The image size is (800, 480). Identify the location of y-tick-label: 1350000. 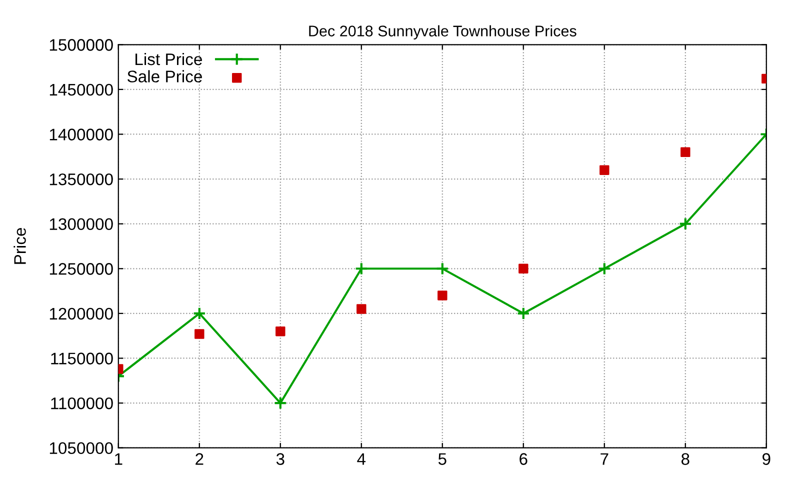
(81, 179).